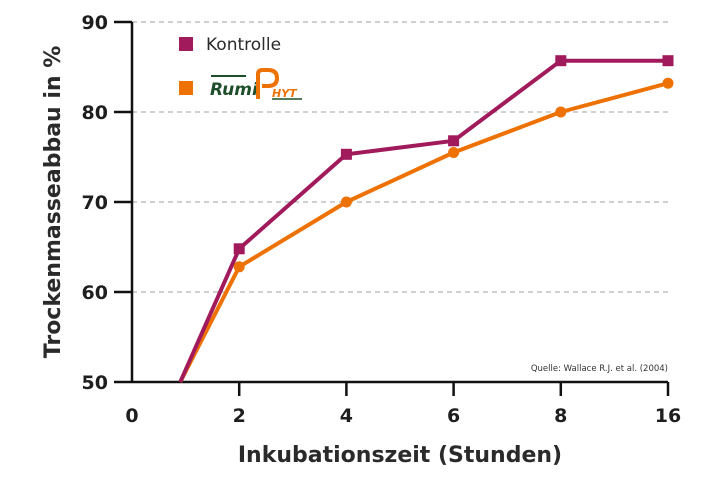 This screenshot has height=480, width=720. Describe the element at coordinates (560, 416) in the screenshot. I see `x-tick-label: 8` at that location.